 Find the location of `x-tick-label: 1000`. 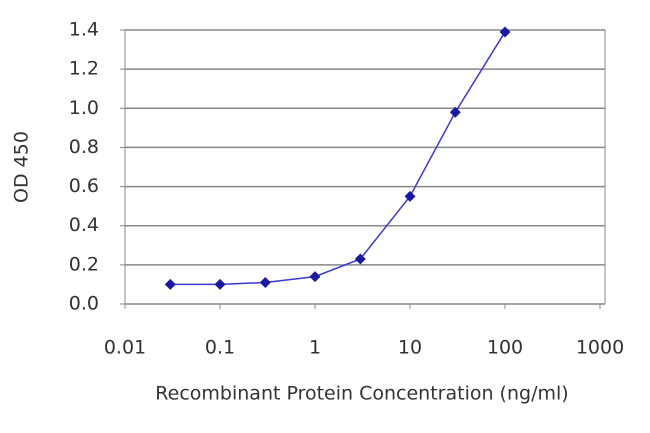

x-tick-label: 1000 is located at coordinates (600, 348).